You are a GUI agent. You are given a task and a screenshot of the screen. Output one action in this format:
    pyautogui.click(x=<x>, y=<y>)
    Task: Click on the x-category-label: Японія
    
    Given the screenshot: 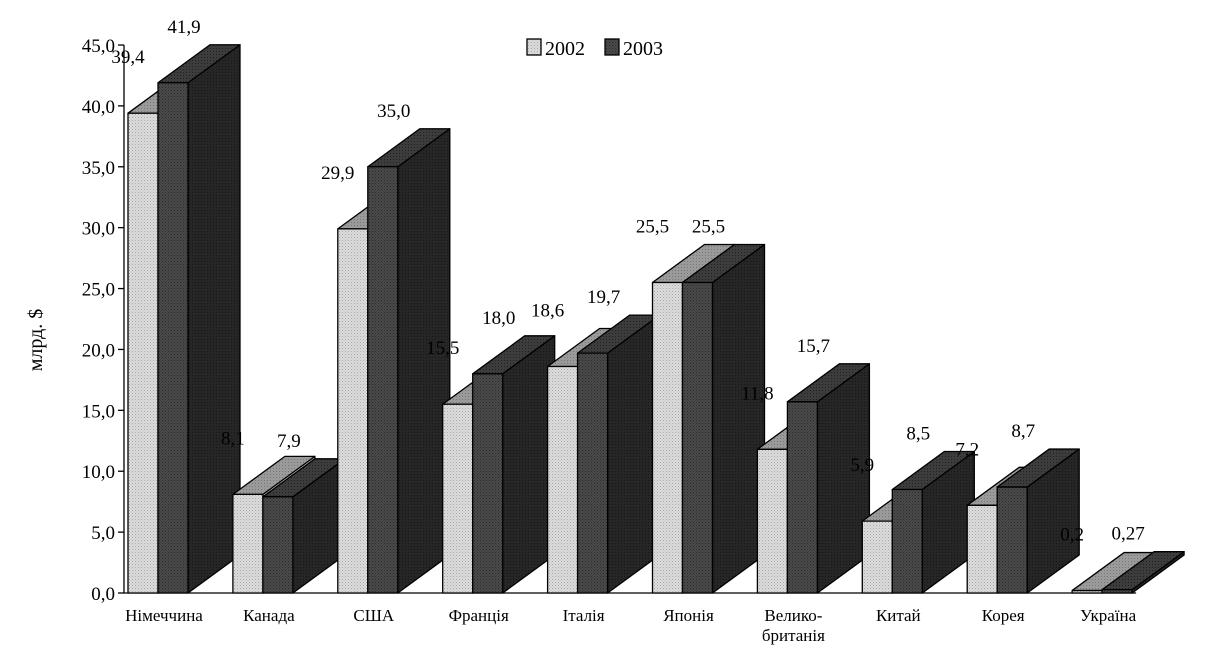 What is the action you would take?
    pyautogui.click(x=688, y=615)
    